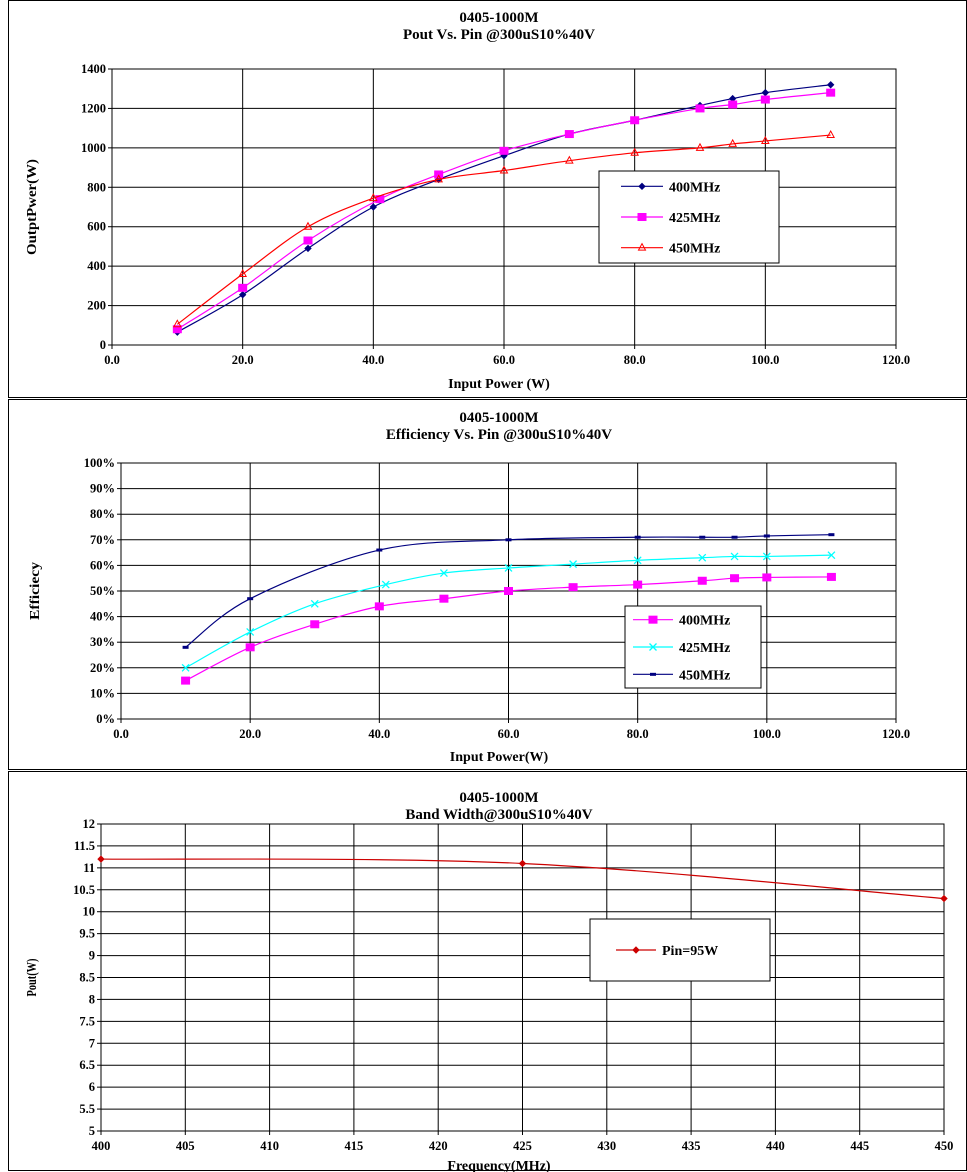  I want to click on y-tick-label: 5, so click(92, 1131).